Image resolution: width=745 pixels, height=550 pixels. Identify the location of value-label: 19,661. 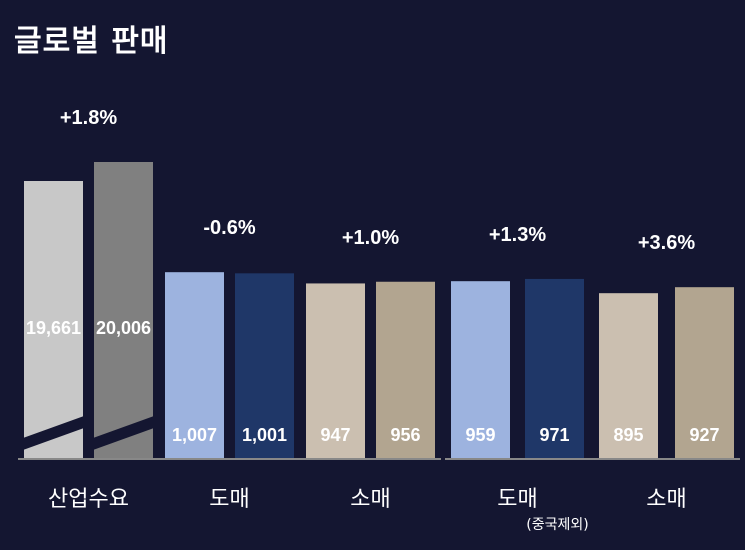
(53, 328).